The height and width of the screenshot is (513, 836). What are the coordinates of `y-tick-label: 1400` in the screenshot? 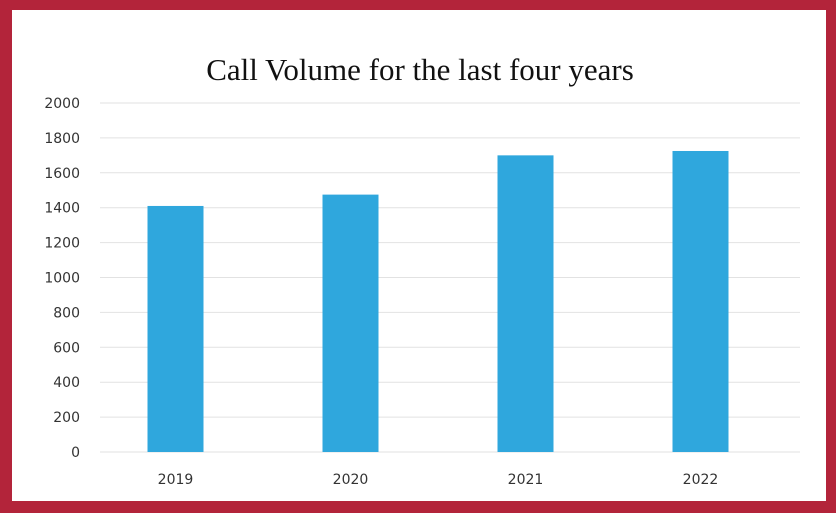 It's located at (62, 209).